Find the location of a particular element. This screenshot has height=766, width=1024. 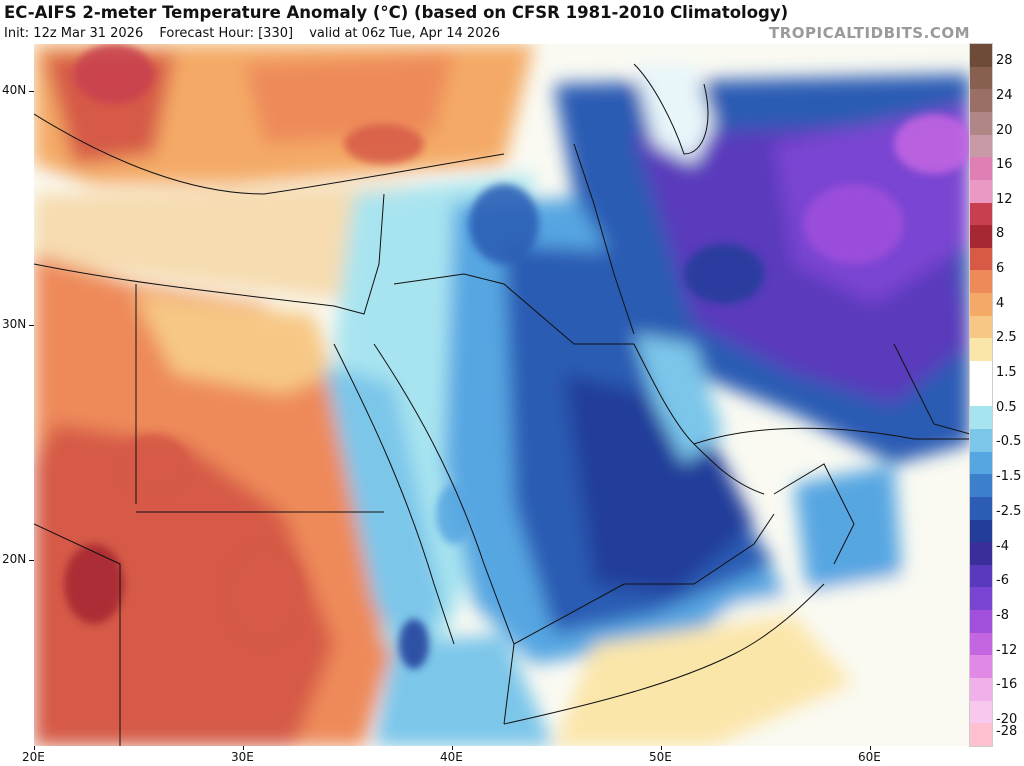

colorbar-label: 2.5 is located at coordinates (1006, 337).